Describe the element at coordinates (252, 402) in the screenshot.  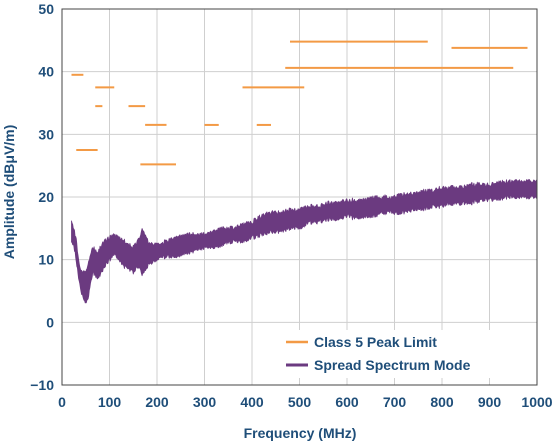
I see `x-tick-label: 400` at that location.